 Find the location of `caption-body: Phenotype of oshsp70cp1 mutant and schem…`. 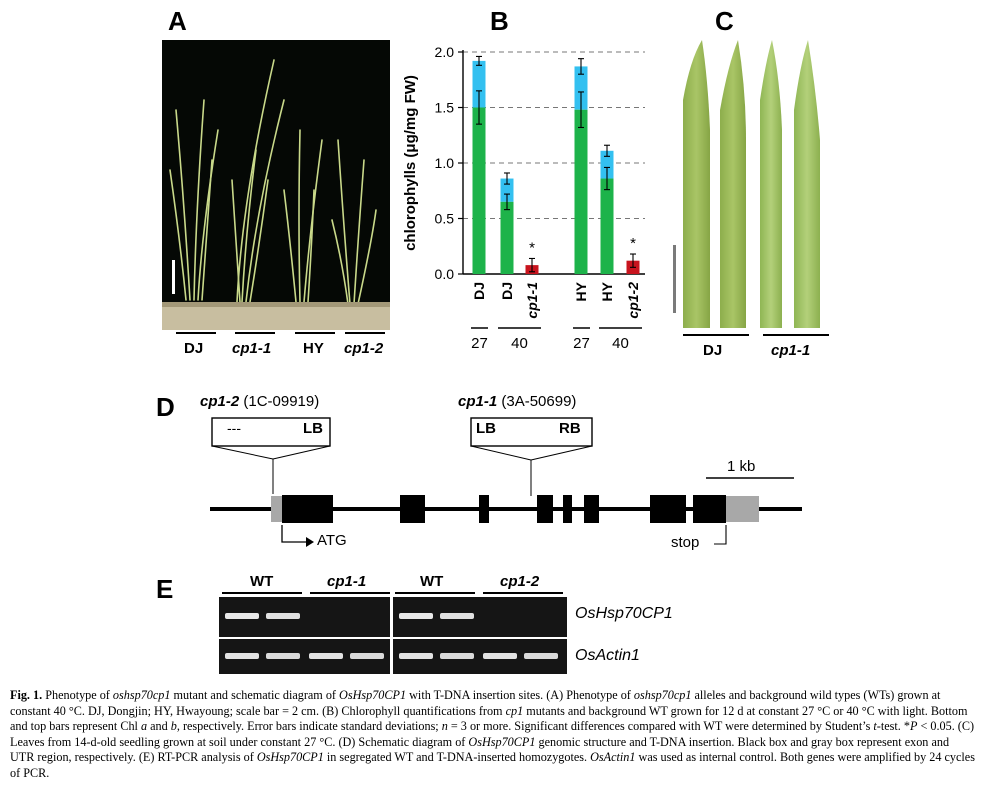

caption-body: Phenotype of oshsp70cp1 mutant and schem… is located at coordinates (492, 734).